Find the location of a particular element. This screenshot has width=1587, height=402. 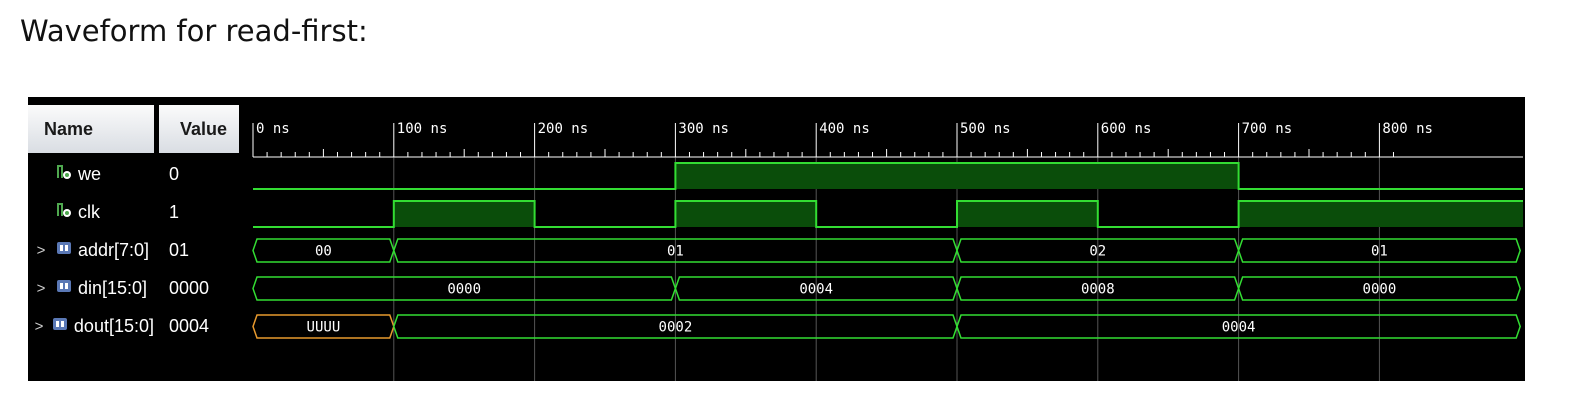

signal-name: addr[7:0] is located at coordinates (114, 249).